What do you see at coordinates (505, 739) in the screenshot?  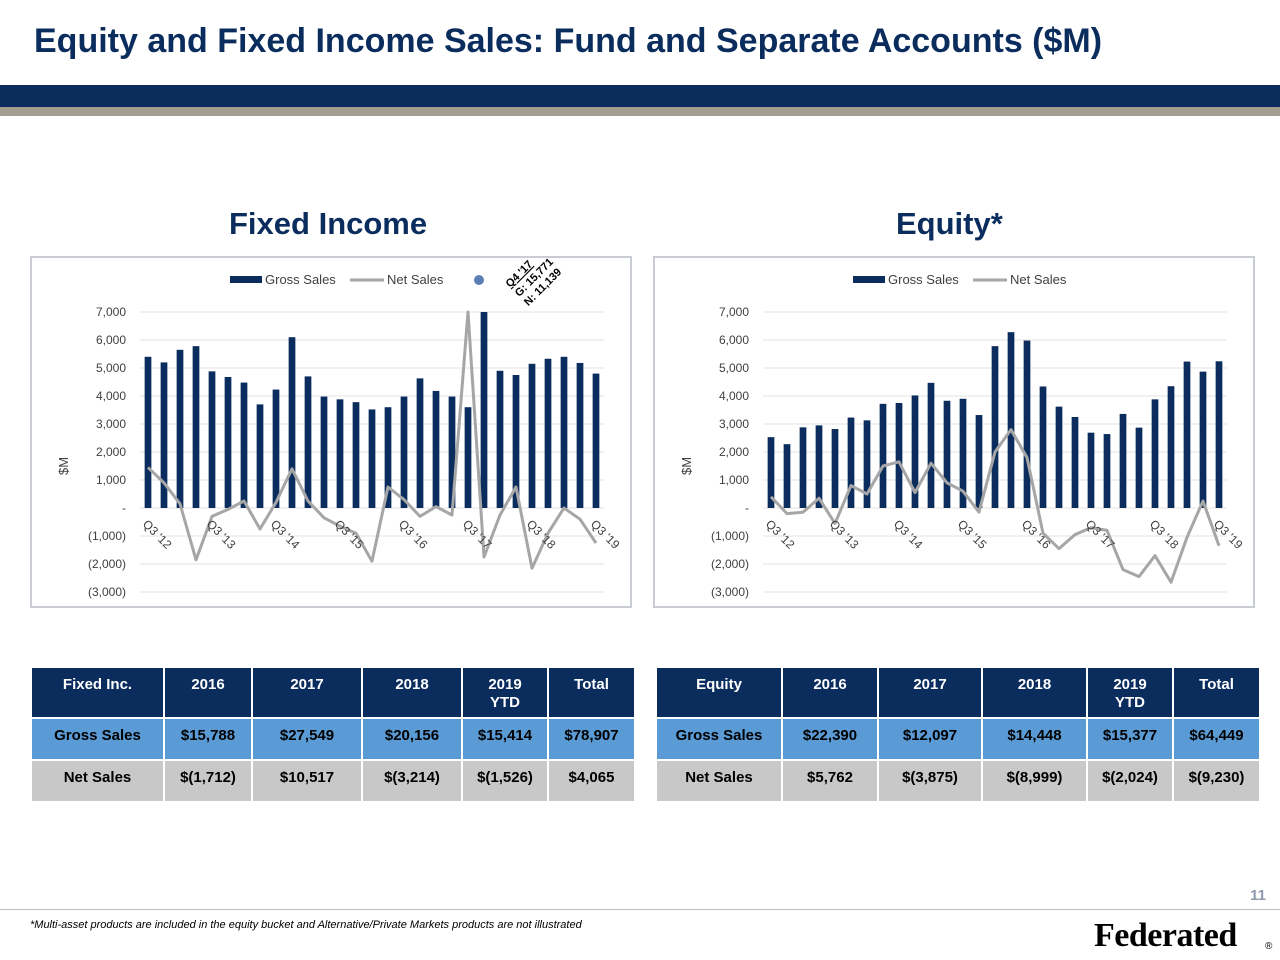 I see `table-cell: $15,414` at bounding box center [505, 739].